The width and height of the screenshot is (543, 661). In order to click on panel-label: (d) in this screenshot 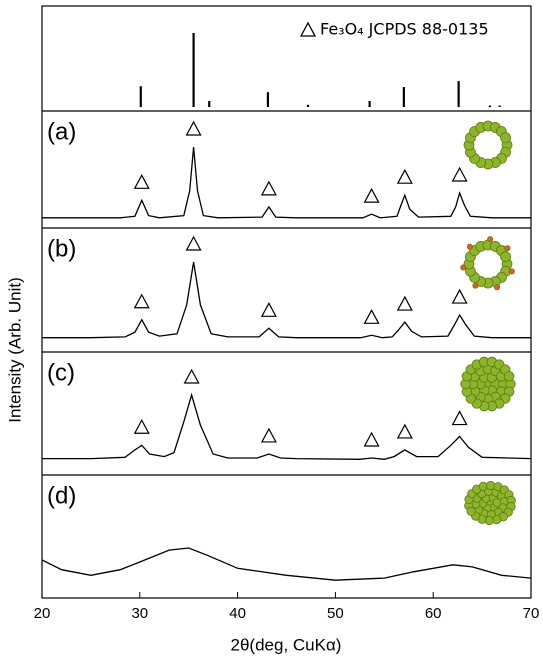, I will do `click(61, 495)`.